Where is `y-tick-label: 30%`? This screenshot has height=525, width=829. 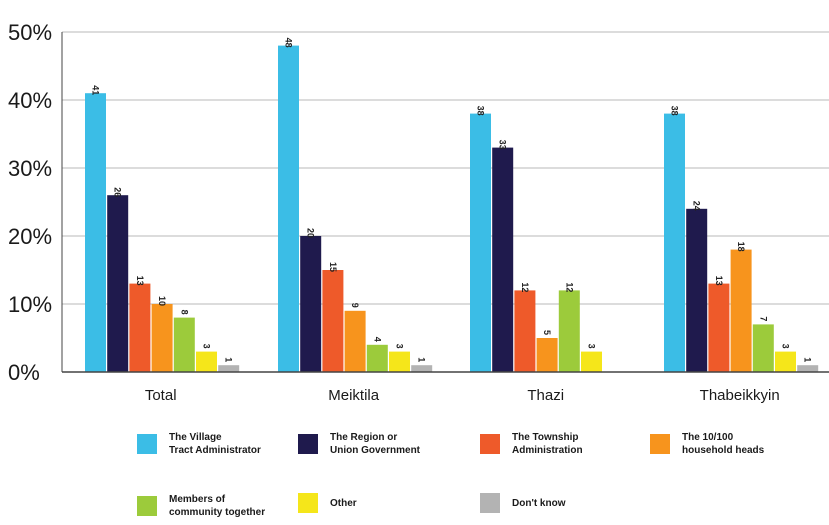 y-tick-label: 30% is located at coordinates (30, 168).